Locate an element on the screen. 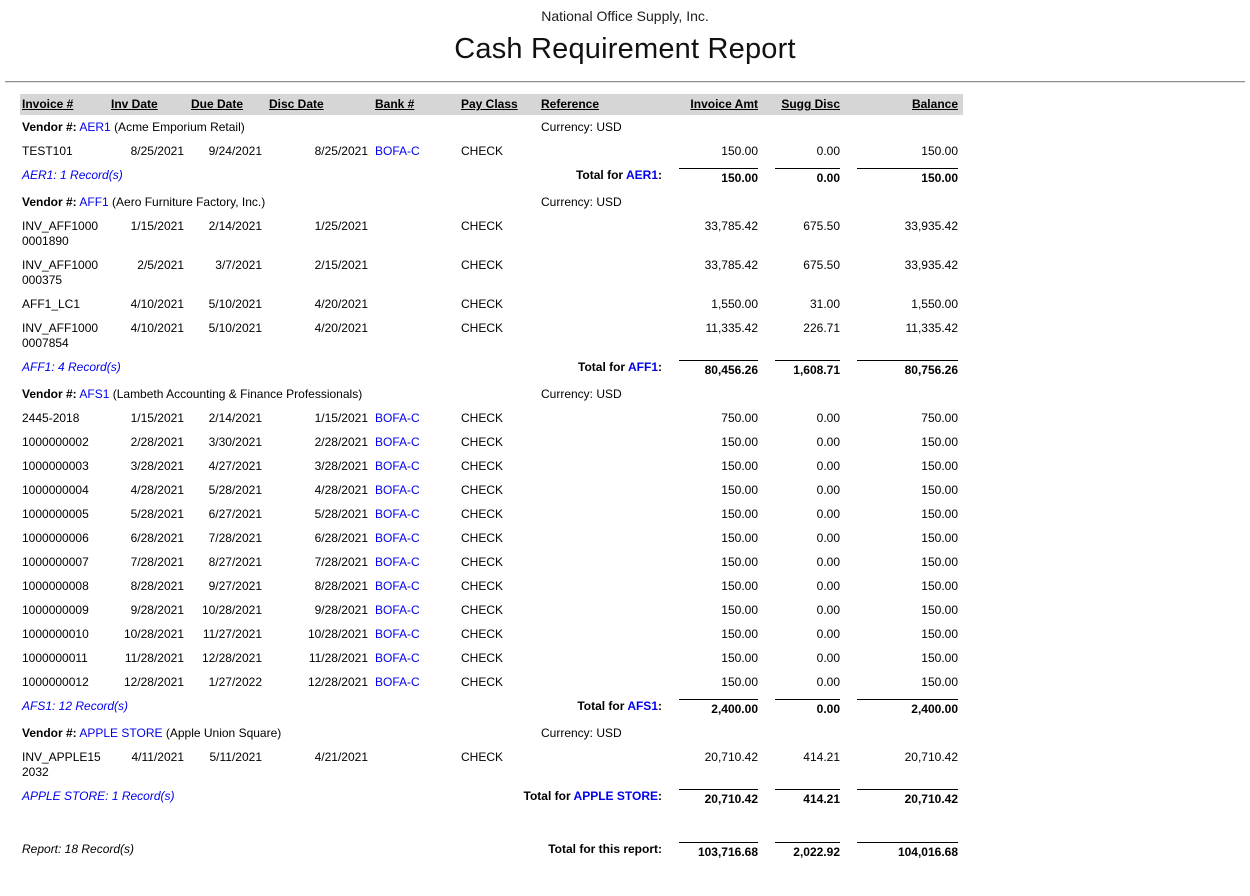 This screenshot has width=1250, height=896. disc-date-cell: 8/25/2021 is located at coordinates (341, 151).